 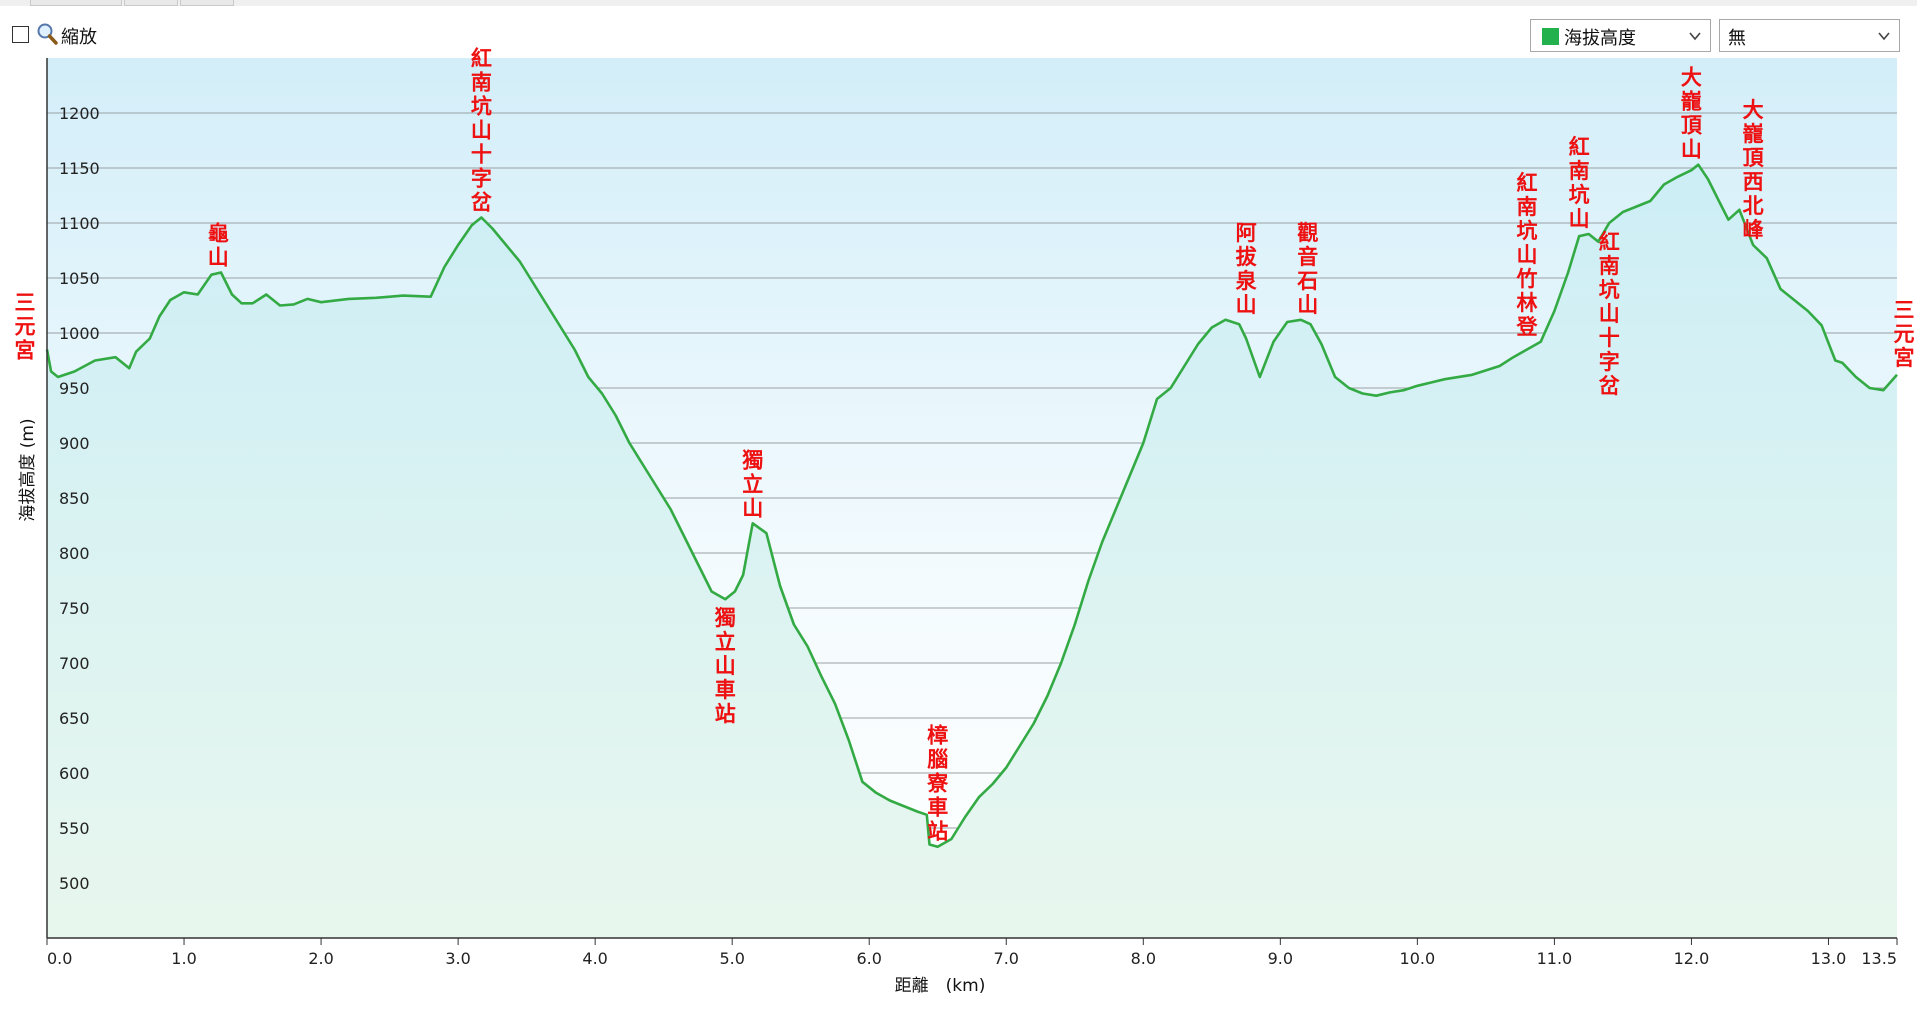 What do you see at coordinates (79, 37) in the screenshot?
I see `zoom-label: 縮放` at bounding box center [79, 37].